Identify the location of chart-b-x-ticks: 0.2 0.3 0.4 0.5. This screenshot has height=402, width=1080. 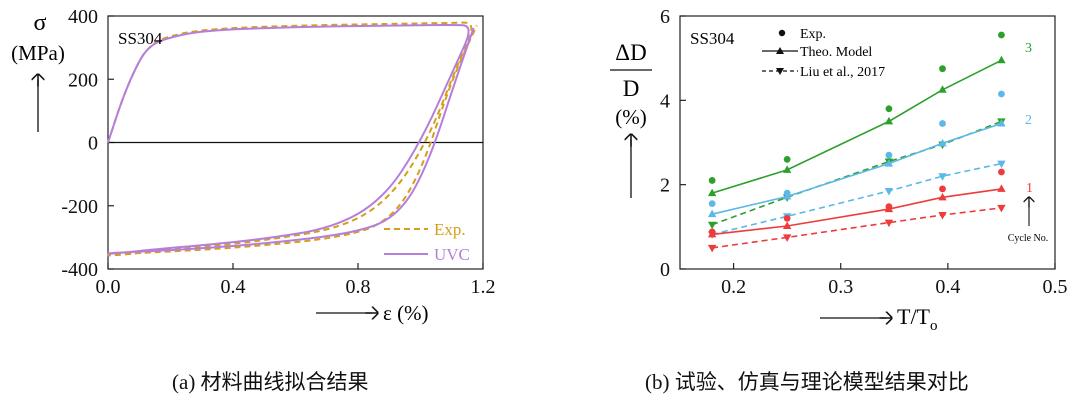
(894, 280).